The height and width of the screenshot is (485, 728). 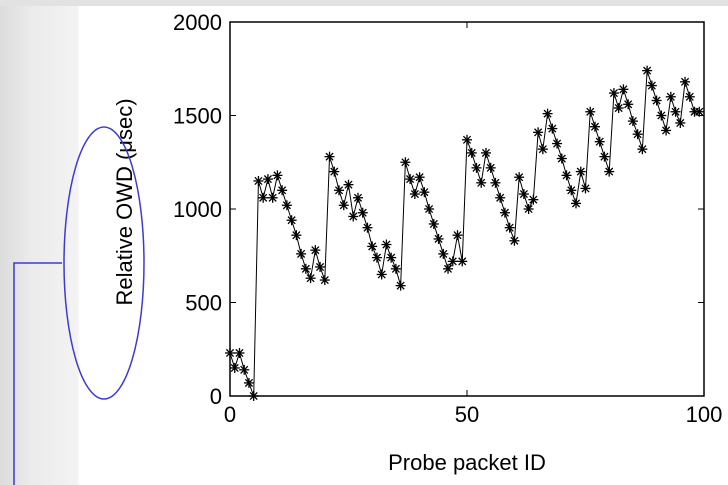 What do you see at coordinates (124, 201) in the screenshot?
I see `y-axis-label: Relative OWD (μsec)` at bounding box center [124, 201].